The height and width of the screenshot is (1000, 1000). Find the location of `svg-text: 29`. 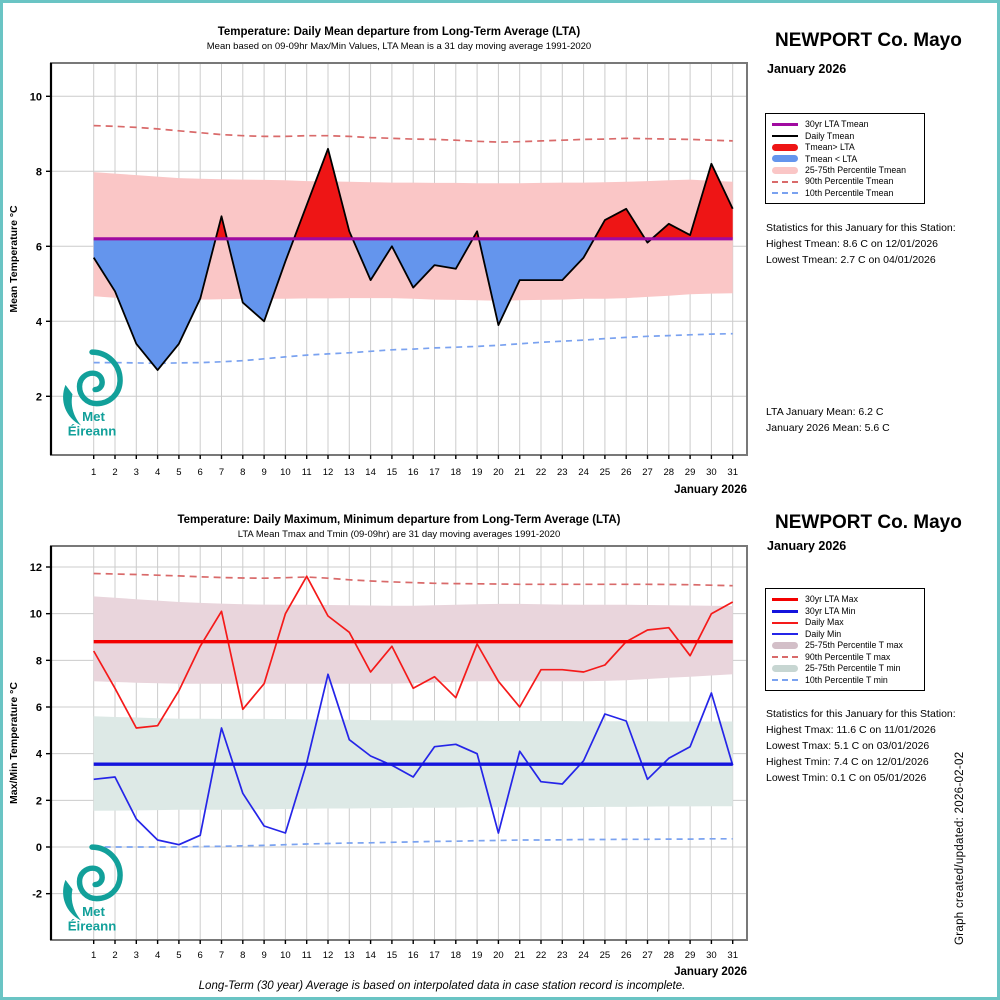

svg-text: 29 is located at coordinates (690, 472).